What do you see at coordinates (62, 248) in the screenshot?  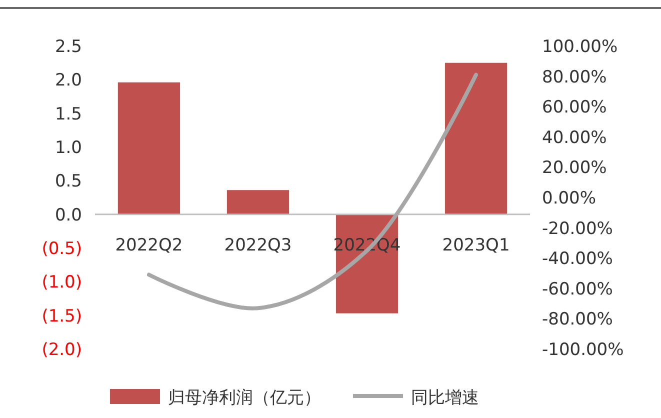 I see `y-tick-label: (0.5)` at bounding box center [62, 248].